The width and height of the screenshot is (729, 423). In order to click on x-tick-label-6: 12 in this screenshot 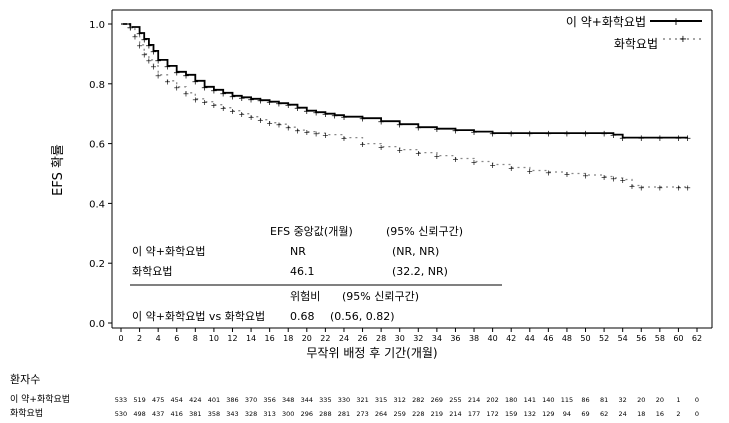, I will do `click(232, 338)`.